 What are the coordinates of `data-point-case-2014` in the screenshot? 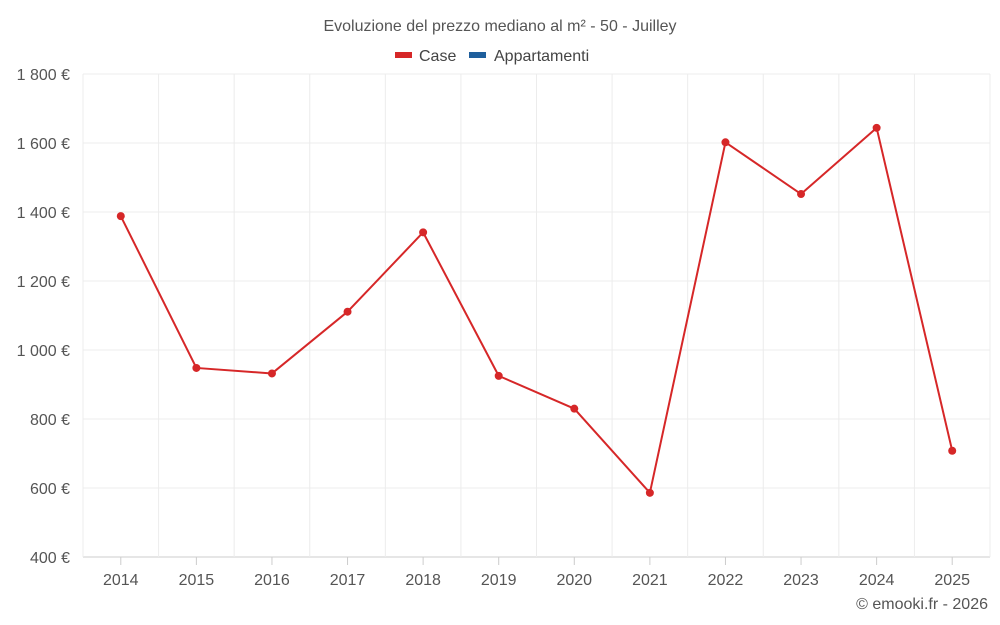 It's located at (120, 216).